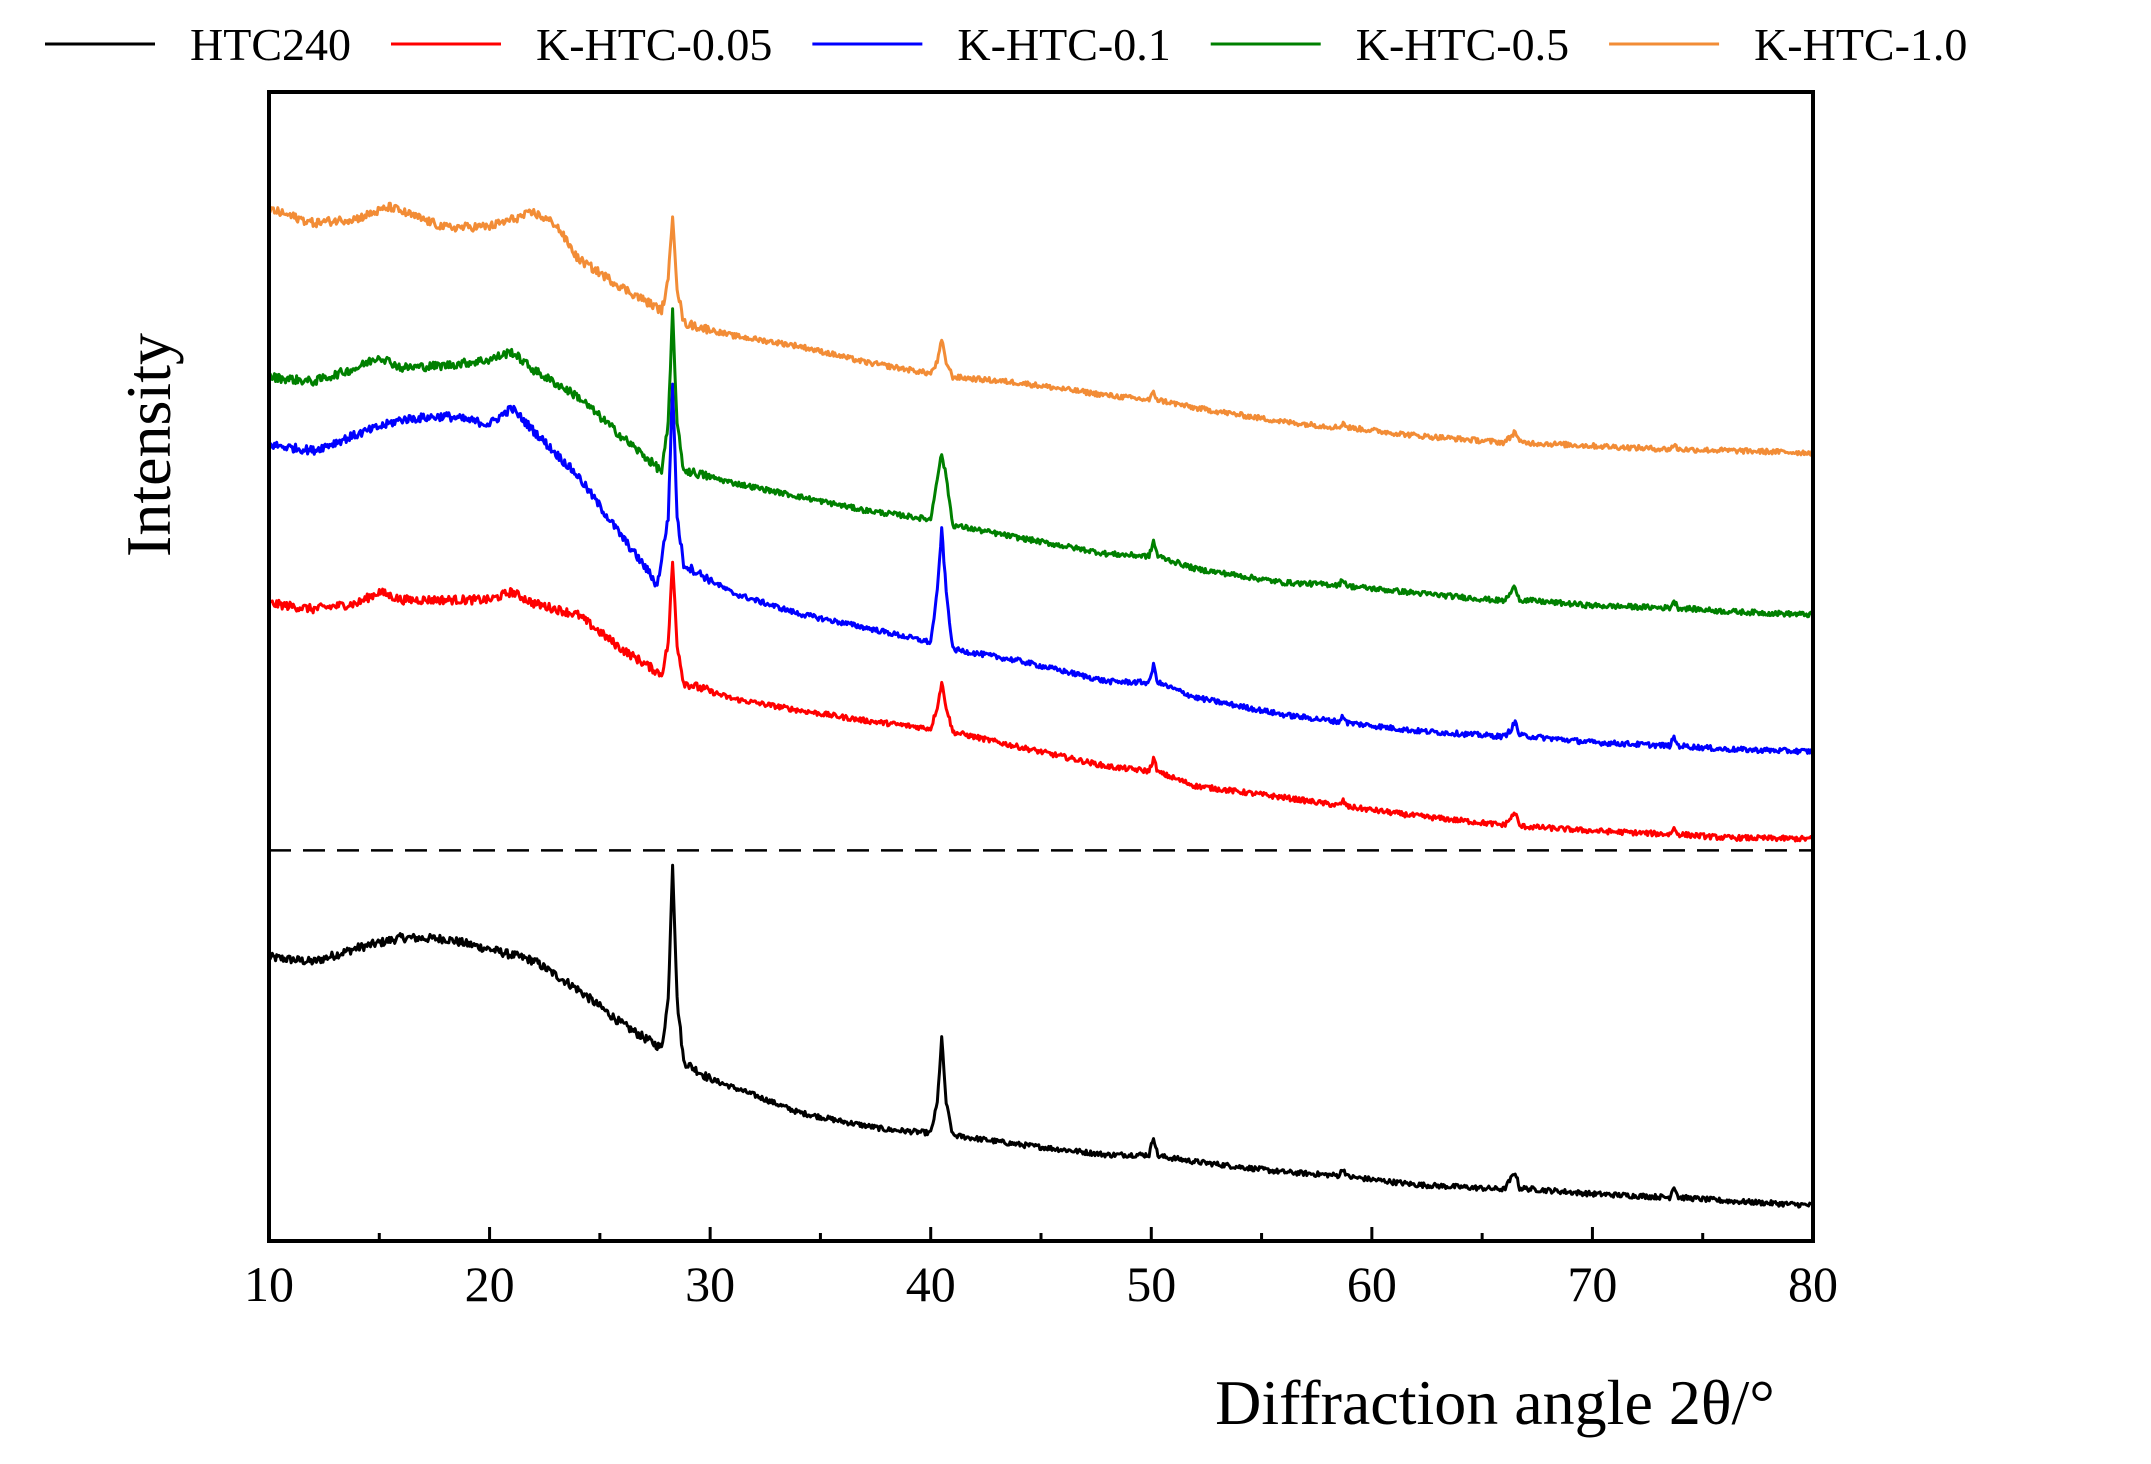 Image resolution: width=2151 pixels, height=1464 pixels. What do you see at coordinates (270, 44) in the screenshot?
I see `legend-label: HTC240` at bounding box center [270, 44].